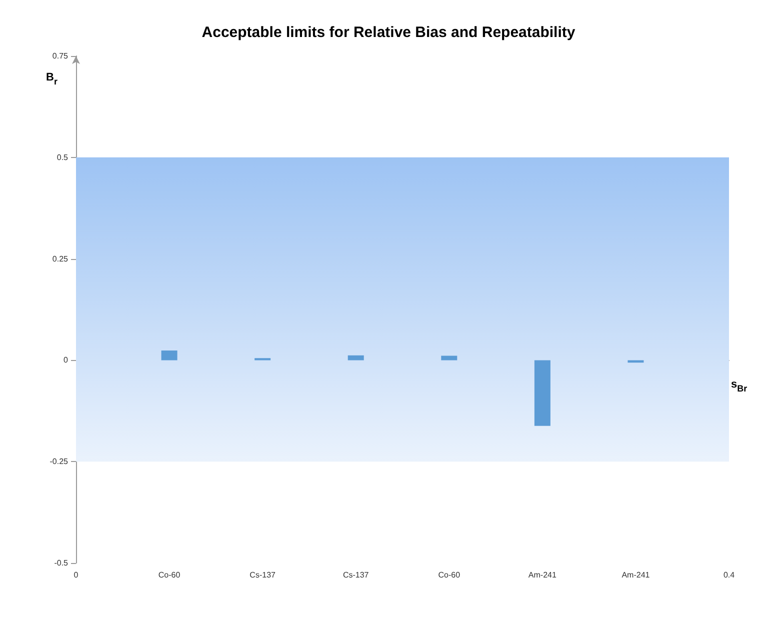 The image size is (777, 627). I want to click on y-tick-label: 0.5, so click(62, 157).